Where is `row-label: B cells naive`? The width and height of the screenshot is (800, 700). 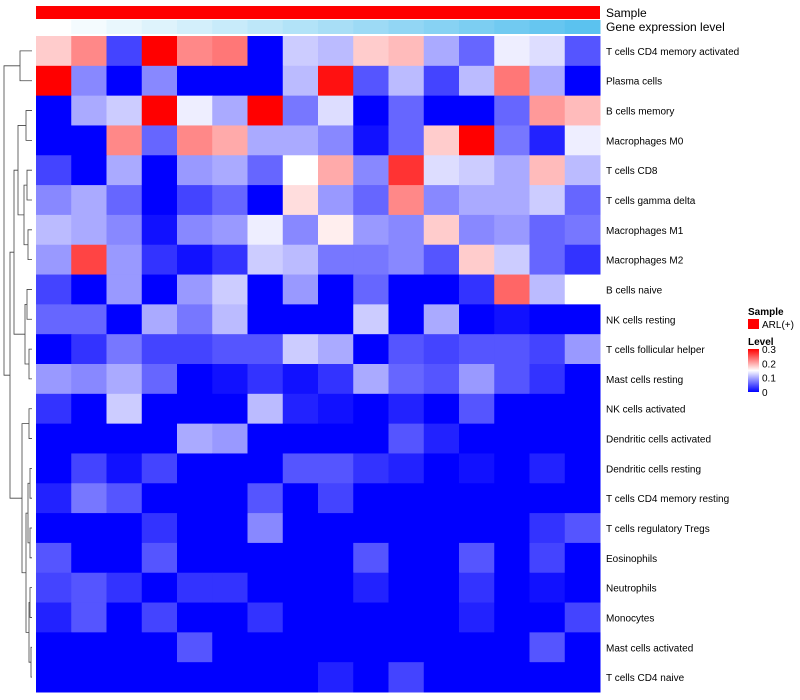
row-label: B cells naive is located at coordinates (634, 290).